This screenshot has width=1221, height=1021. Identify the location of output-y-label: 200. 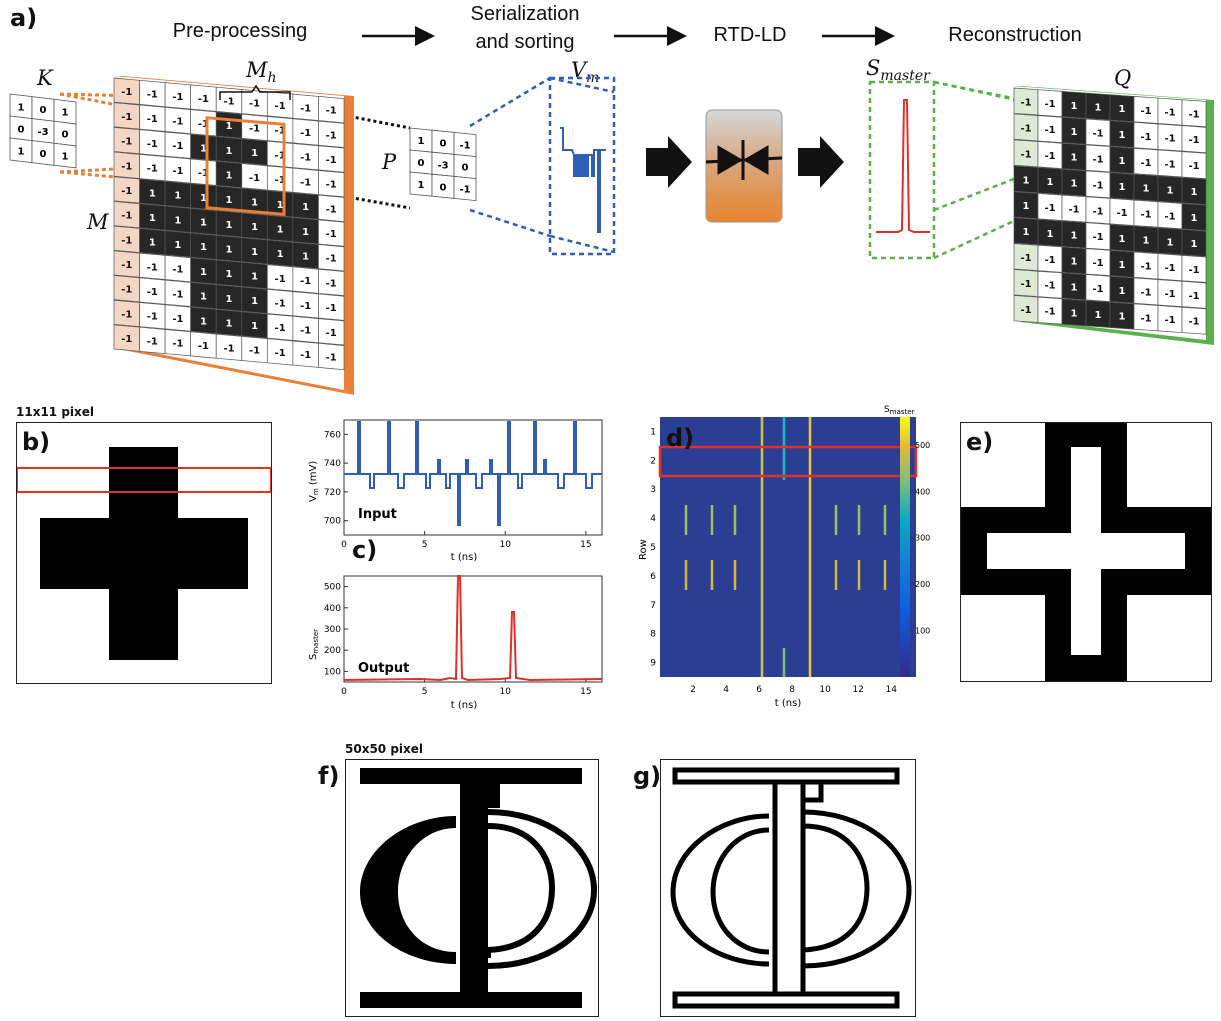
(332, 651).